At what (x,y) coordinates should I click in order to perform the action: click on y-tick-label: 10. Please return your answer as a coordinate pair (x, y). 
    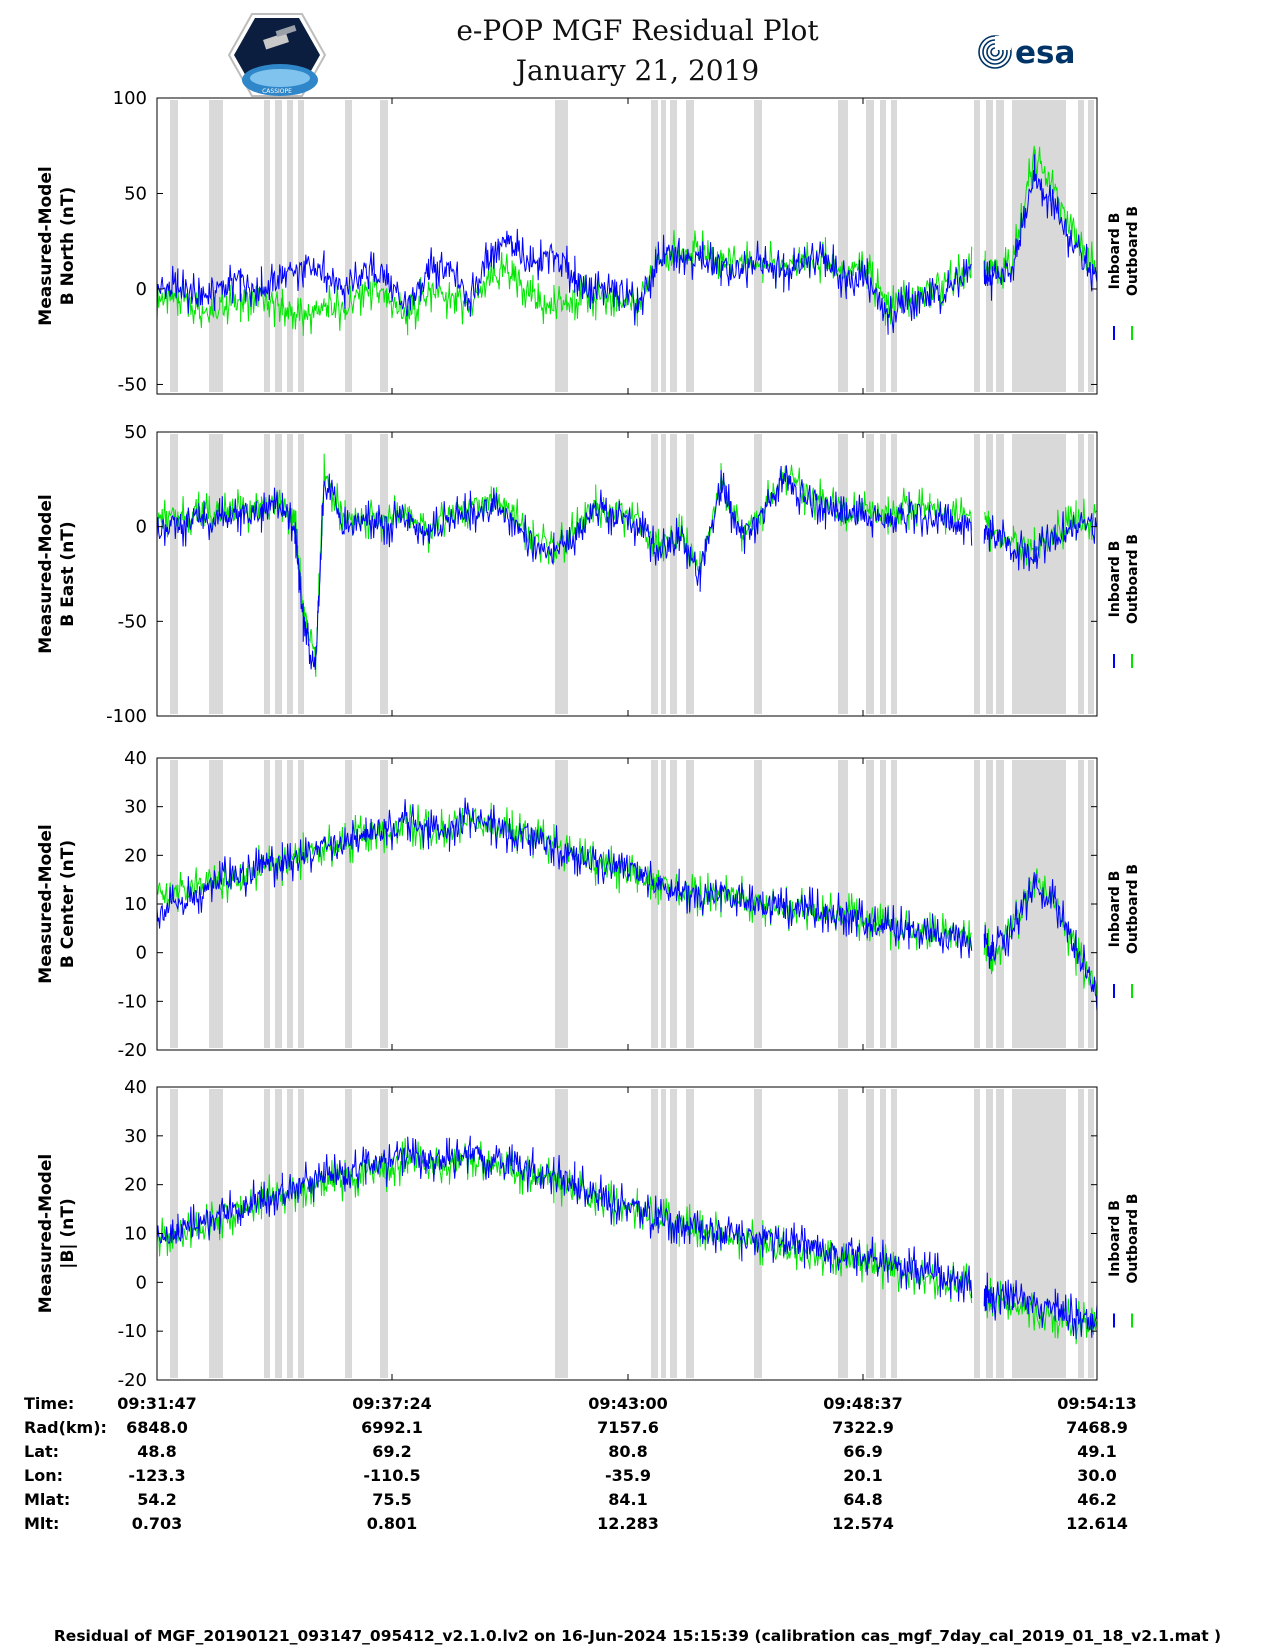
    Looking at the image, I should click on (135, 1234).